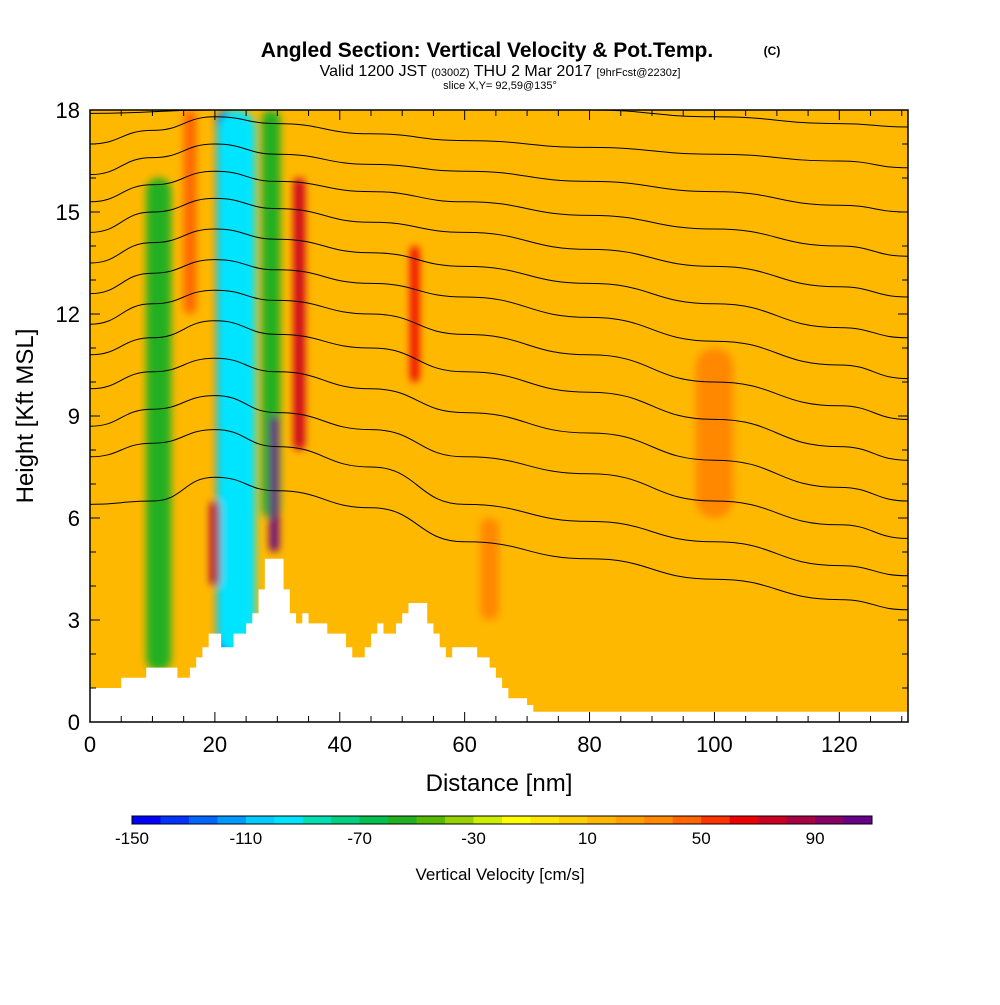  Describe the element at coordinates (499, 640) in the screenshot. I see `terrain-mask` at that location.